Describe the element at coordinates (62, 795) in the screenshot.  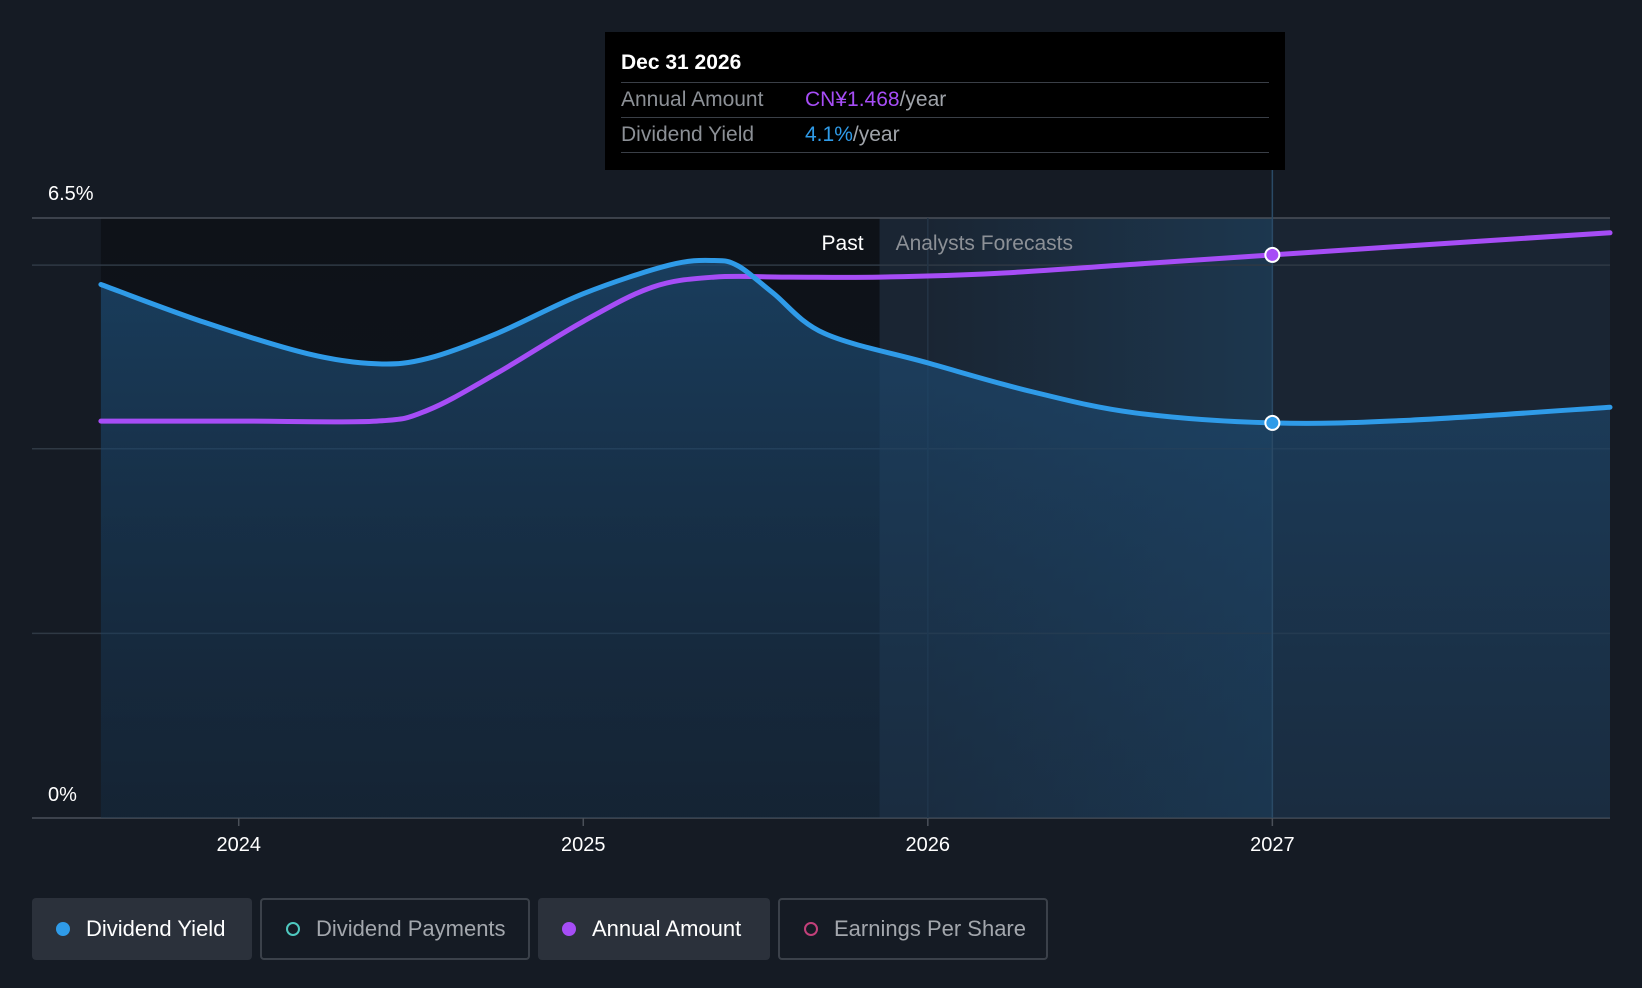
I see `y-axis-bottom-label: 0%` at that location.